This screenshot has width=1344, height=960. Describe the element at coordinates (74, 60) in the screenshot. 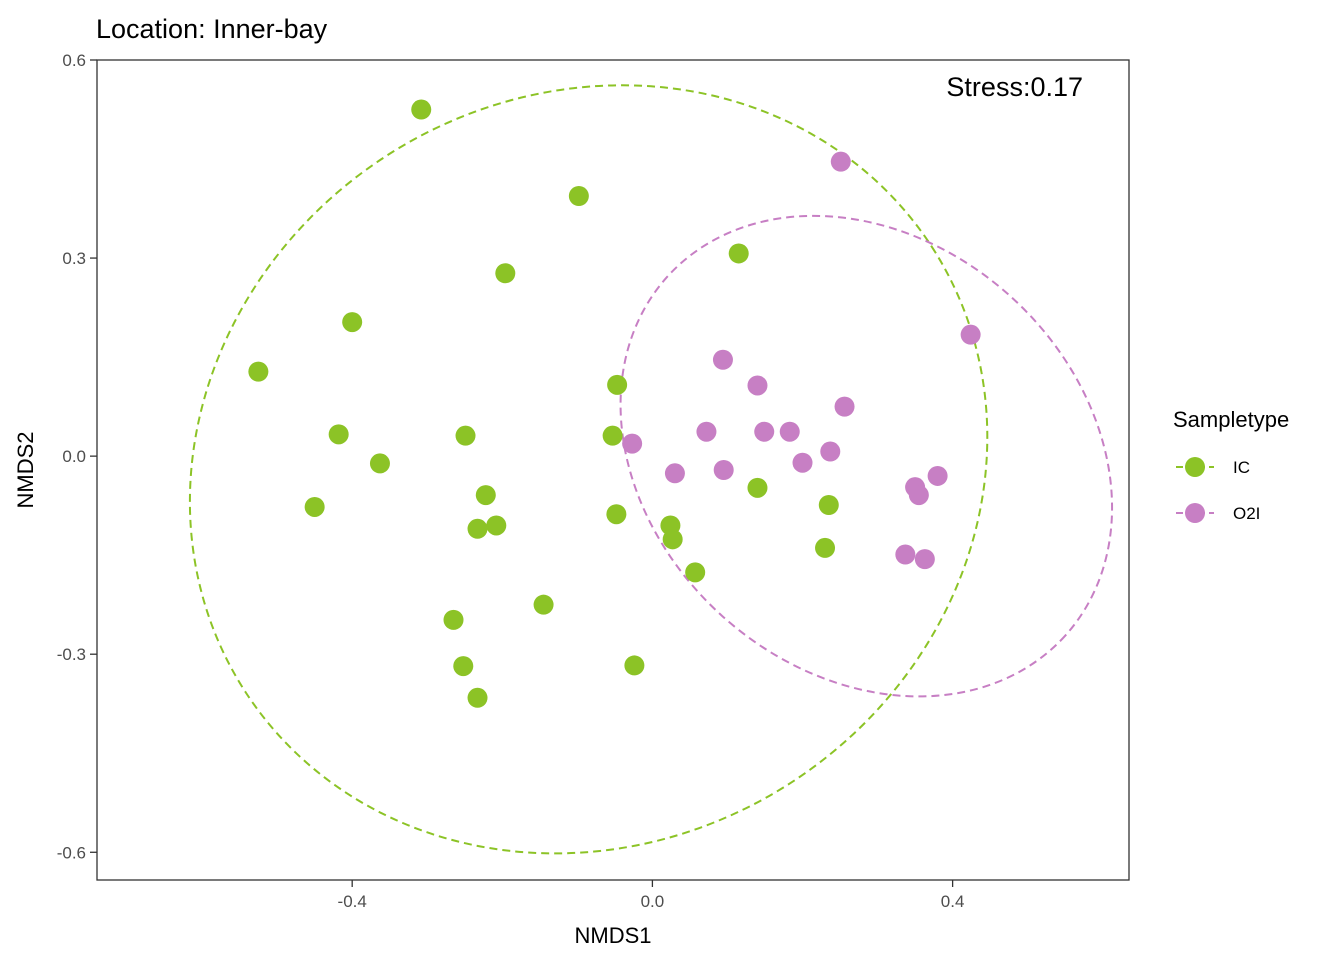

I see `y-tick-label: 0.6` at that location.